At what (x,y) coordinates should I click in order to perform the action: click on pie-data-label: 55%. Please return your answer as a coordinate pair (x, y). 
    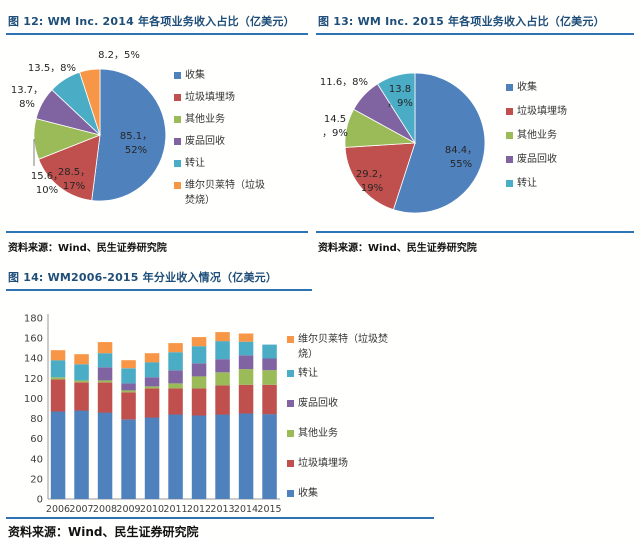
    Looking at the image, I should click on (461, 164).